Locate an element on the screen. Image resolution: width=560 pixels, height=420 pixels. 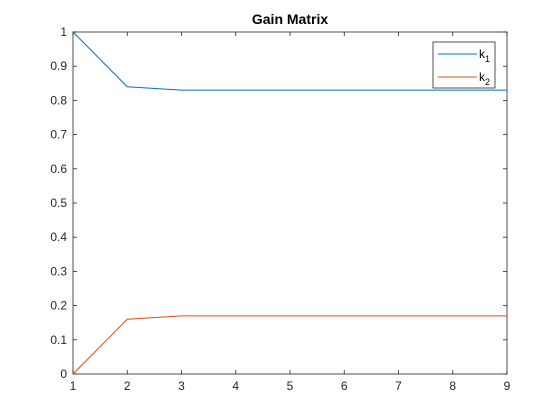
x-tick-label: 6 is located at coordinates (344, 386).